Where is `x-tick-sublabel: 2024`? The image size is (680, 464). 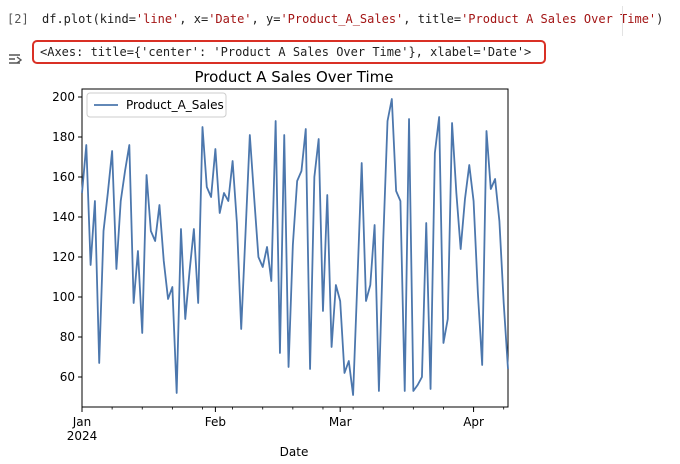 x-tick-sublabel: 2024 is located at coordinates (82, 436).